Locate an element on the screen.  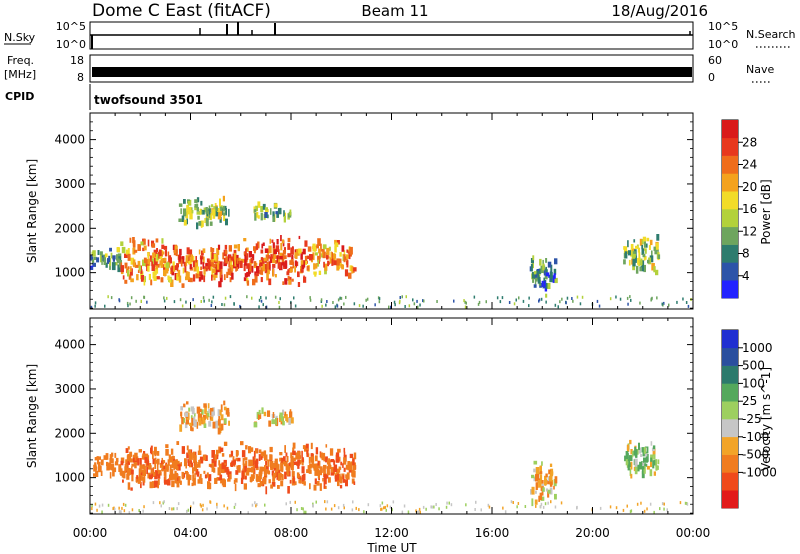
date-label: 18/Aug/2016 is located at coordinates (659, 11).